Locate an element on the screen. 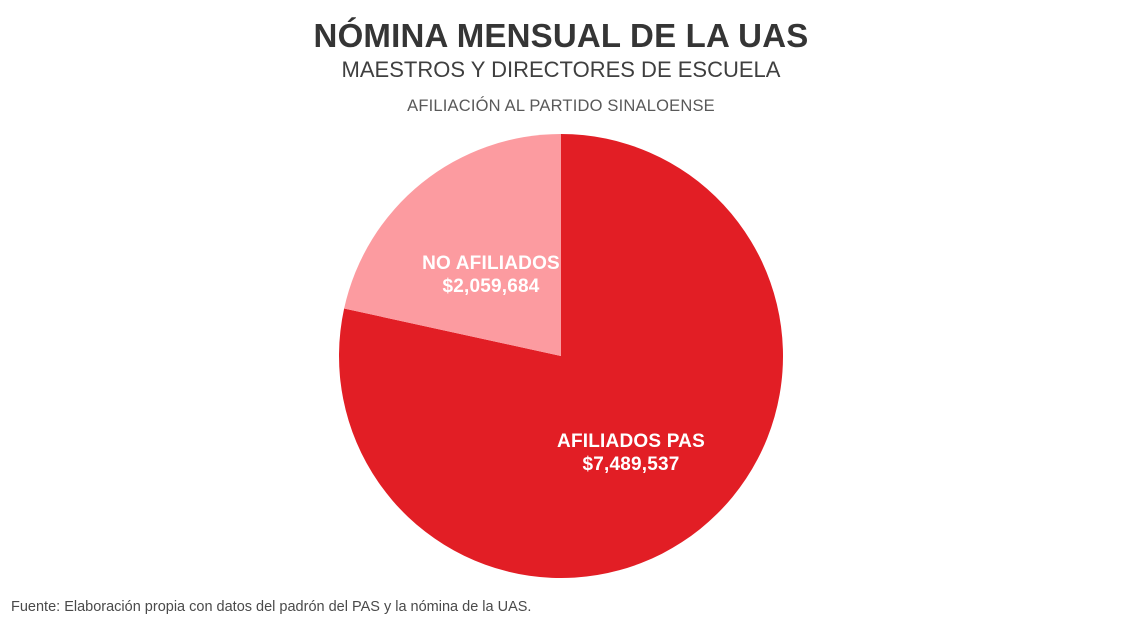 This screenshot has width=1122, height=630. slice-value: $7,489,537 is located at coordinates (631, 464).